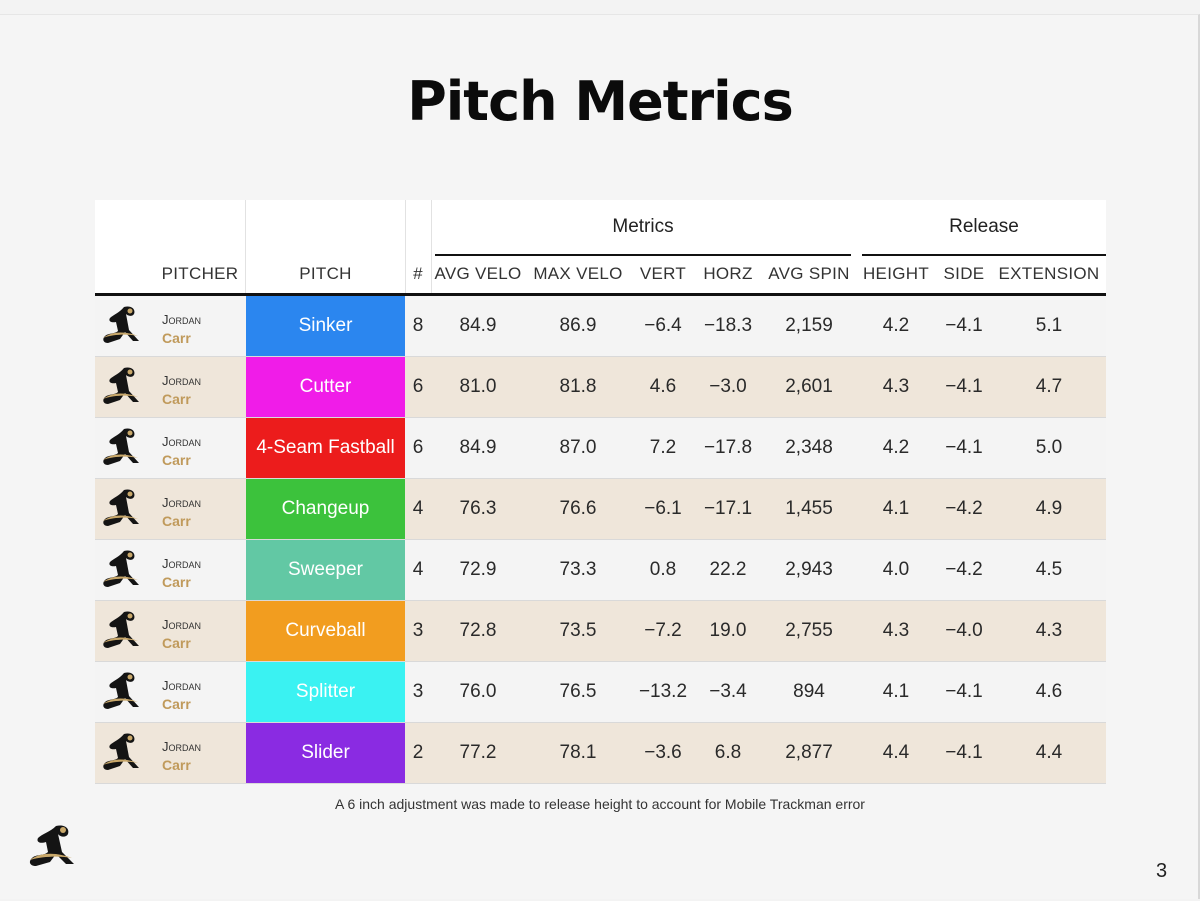 The width and height of the screenshot is (1200, 901). Describe the element at coordinates (1049, 447) in the screenshot. I see `cell-extension: 5.0` at that location.